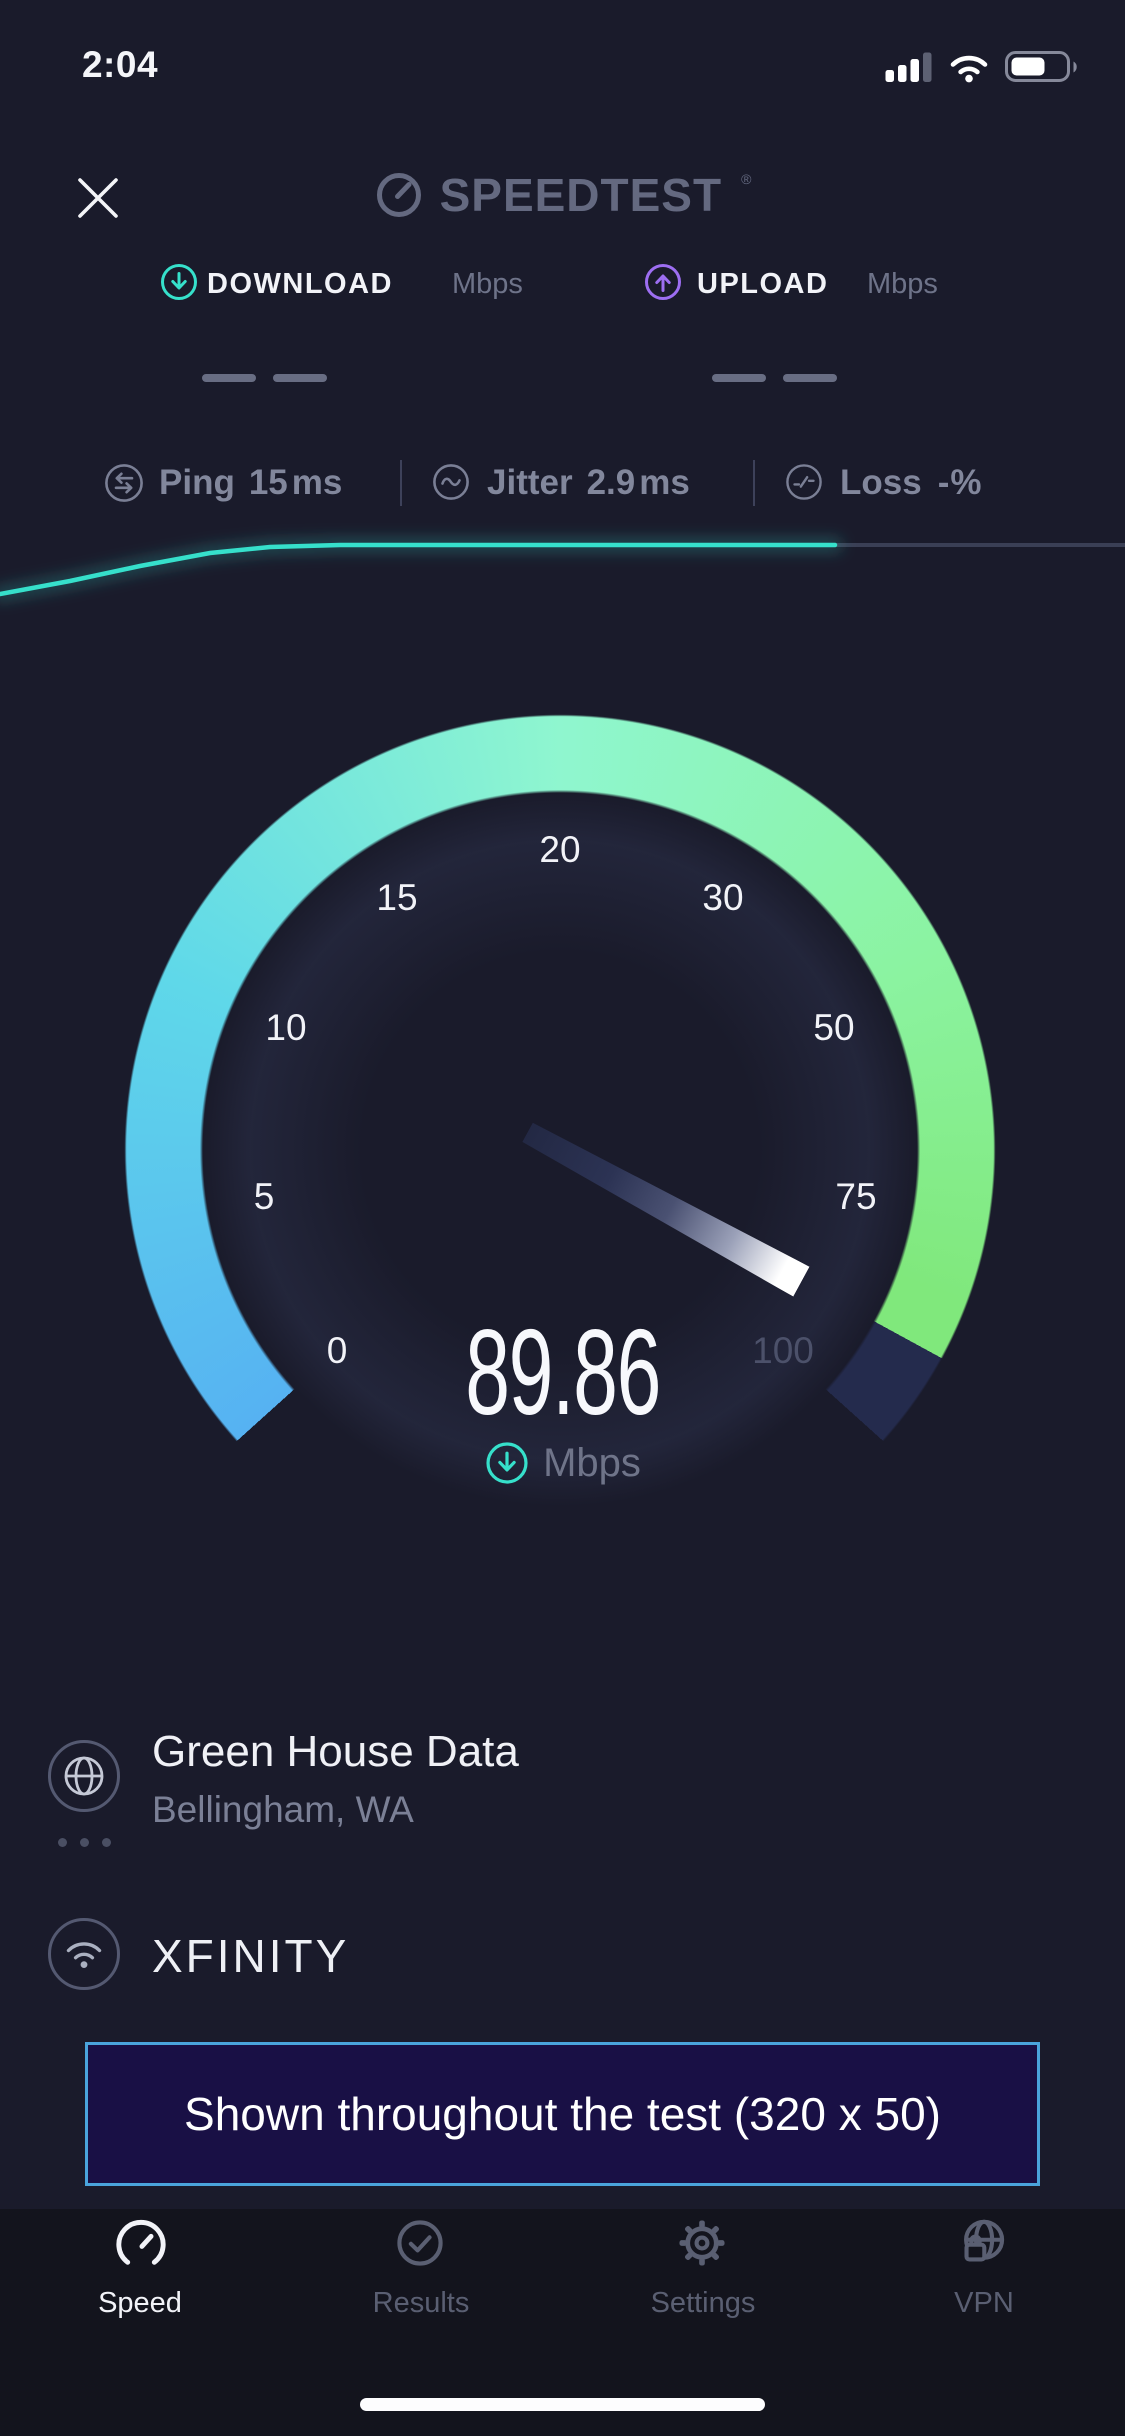 This screenshot has width=1125, height=2436. Describe the element at coordinates (264, 1196) in the screenshot. I see `gauge-tick-label: 5` at that location.